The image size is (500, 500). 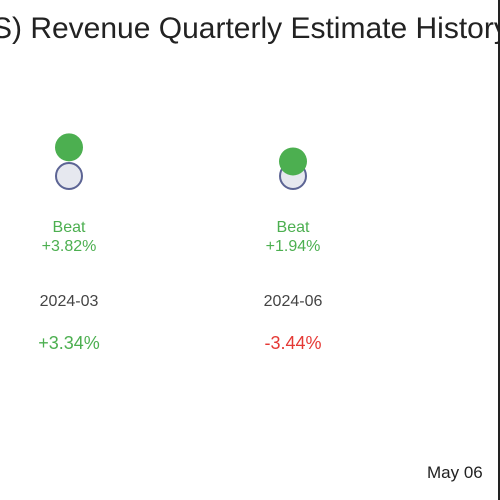 What do you see at coordinates (455, 472) in the screenshot?
I see `footer-date: May 06` at bounding box center [455, 472].